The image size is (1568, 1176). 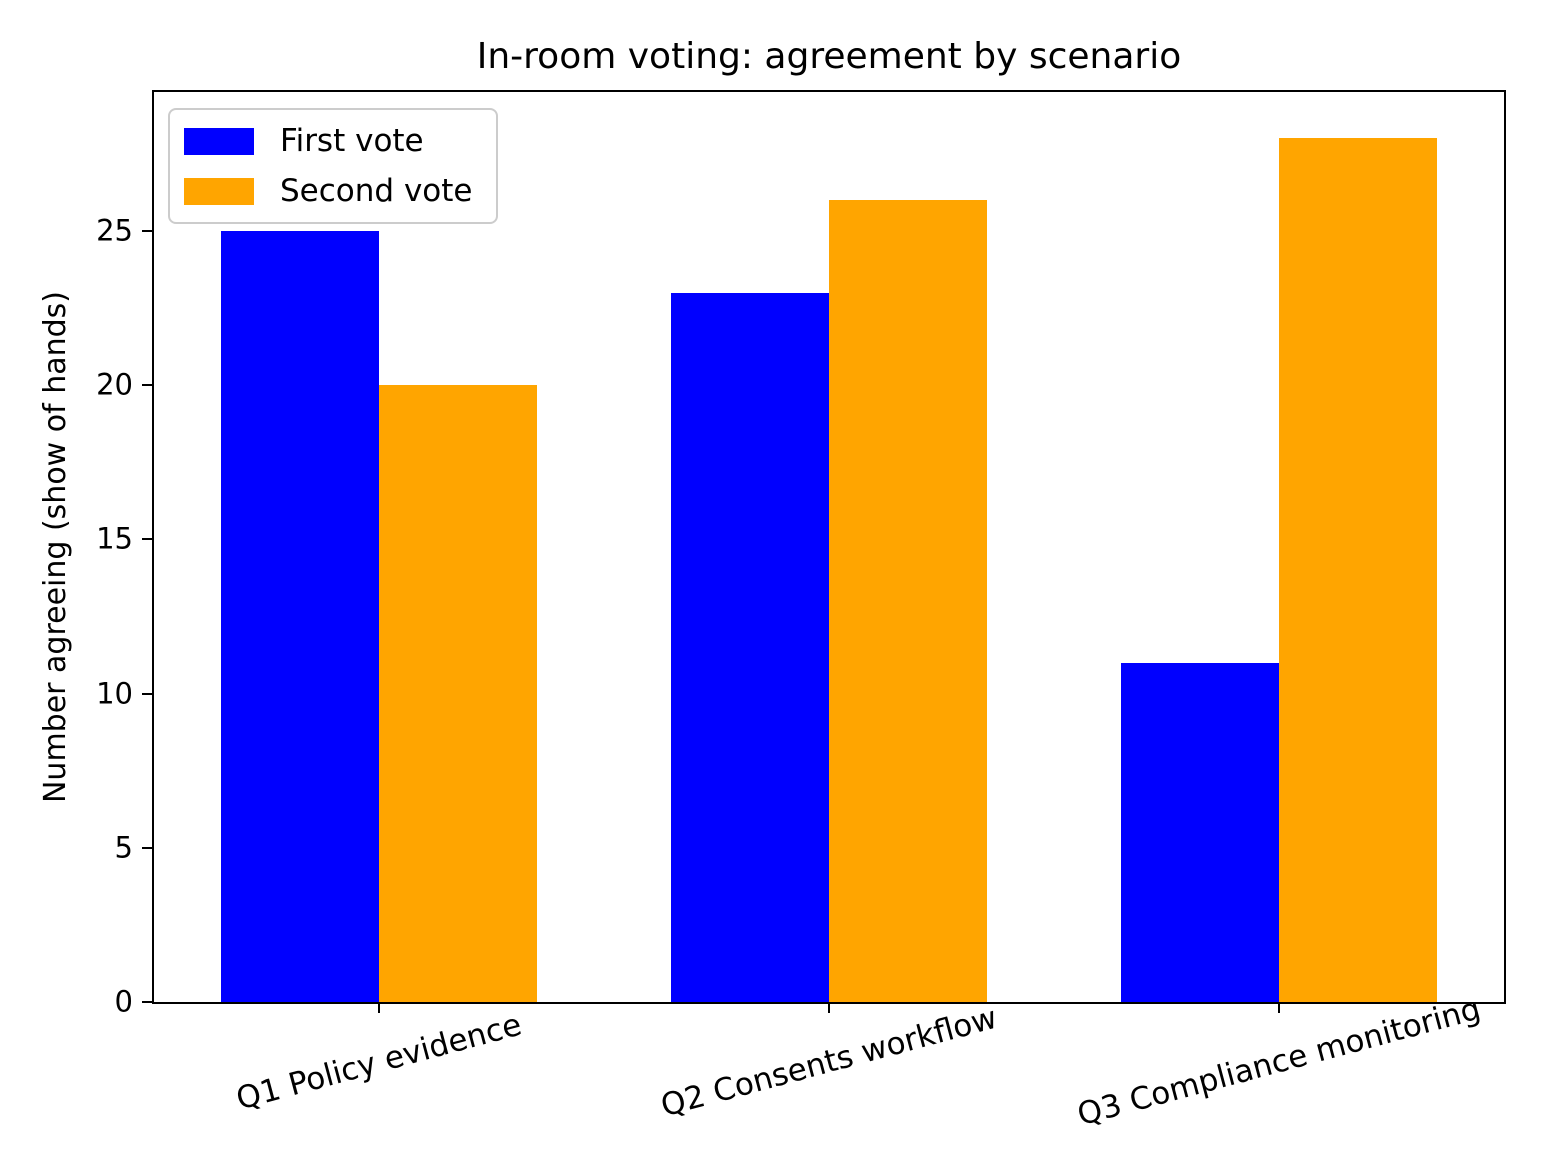 What do you see at coordinates (333, 166) in the screenshot?
I see `legend: First vote Second vote` at bounding box center [333, 166].